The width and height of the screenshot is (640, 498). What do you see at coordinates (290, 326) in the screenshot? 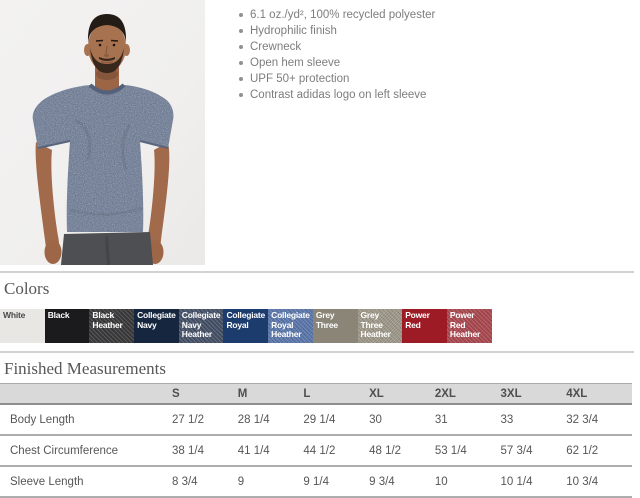
I see `color-swatch-collegiate-royal-heather: Collegiate Royal Heather` at bounding box center [290, 326].